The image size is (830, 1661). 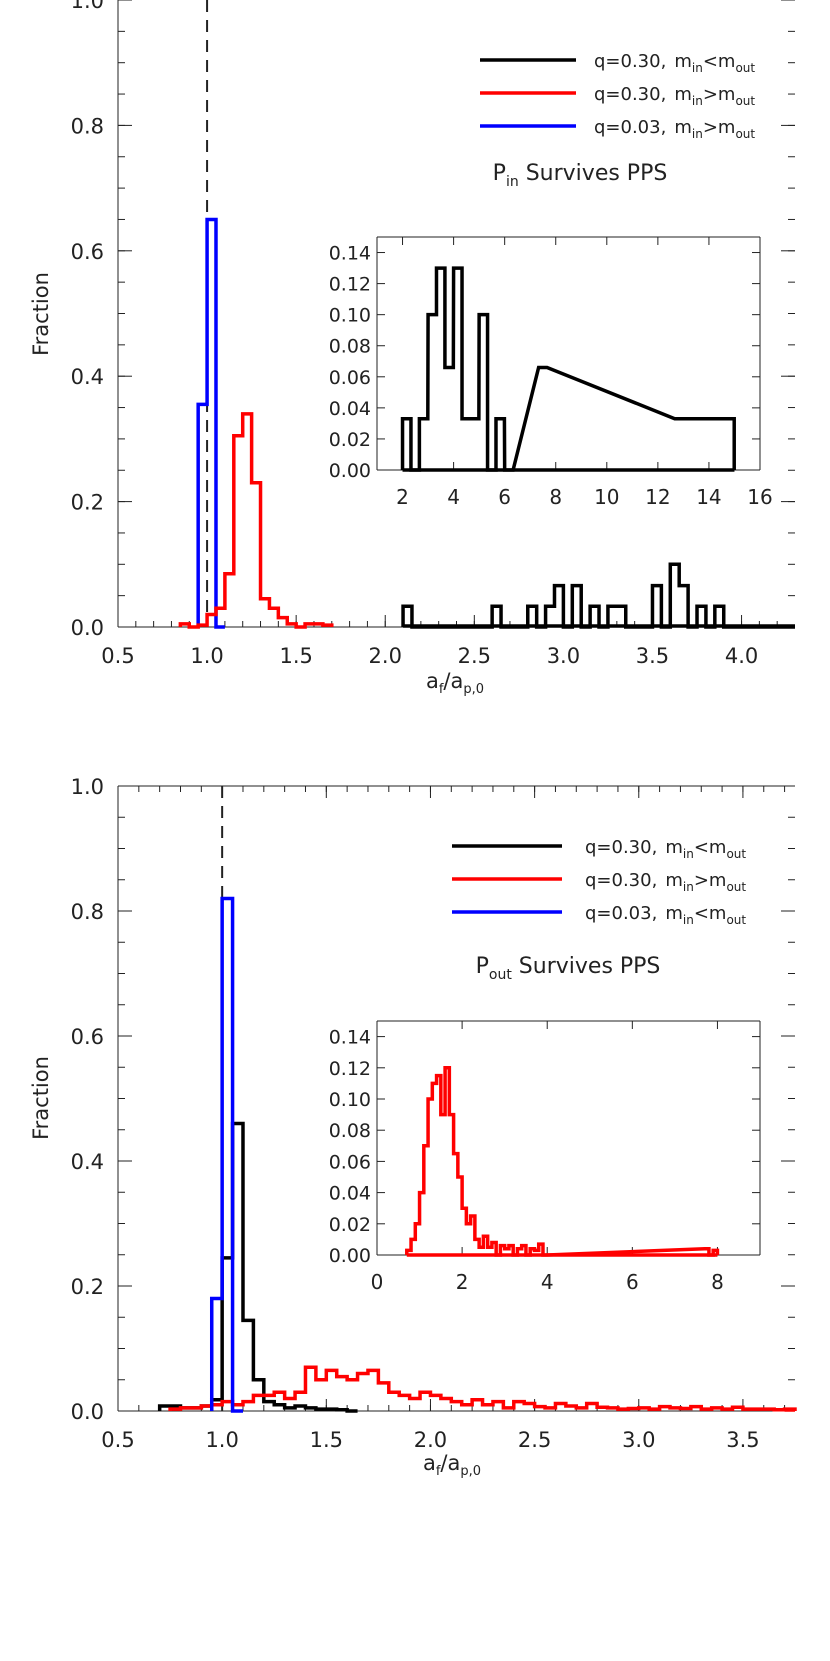 I want to click on inset-x-tick-label: 10, so click(x=606, y=497).